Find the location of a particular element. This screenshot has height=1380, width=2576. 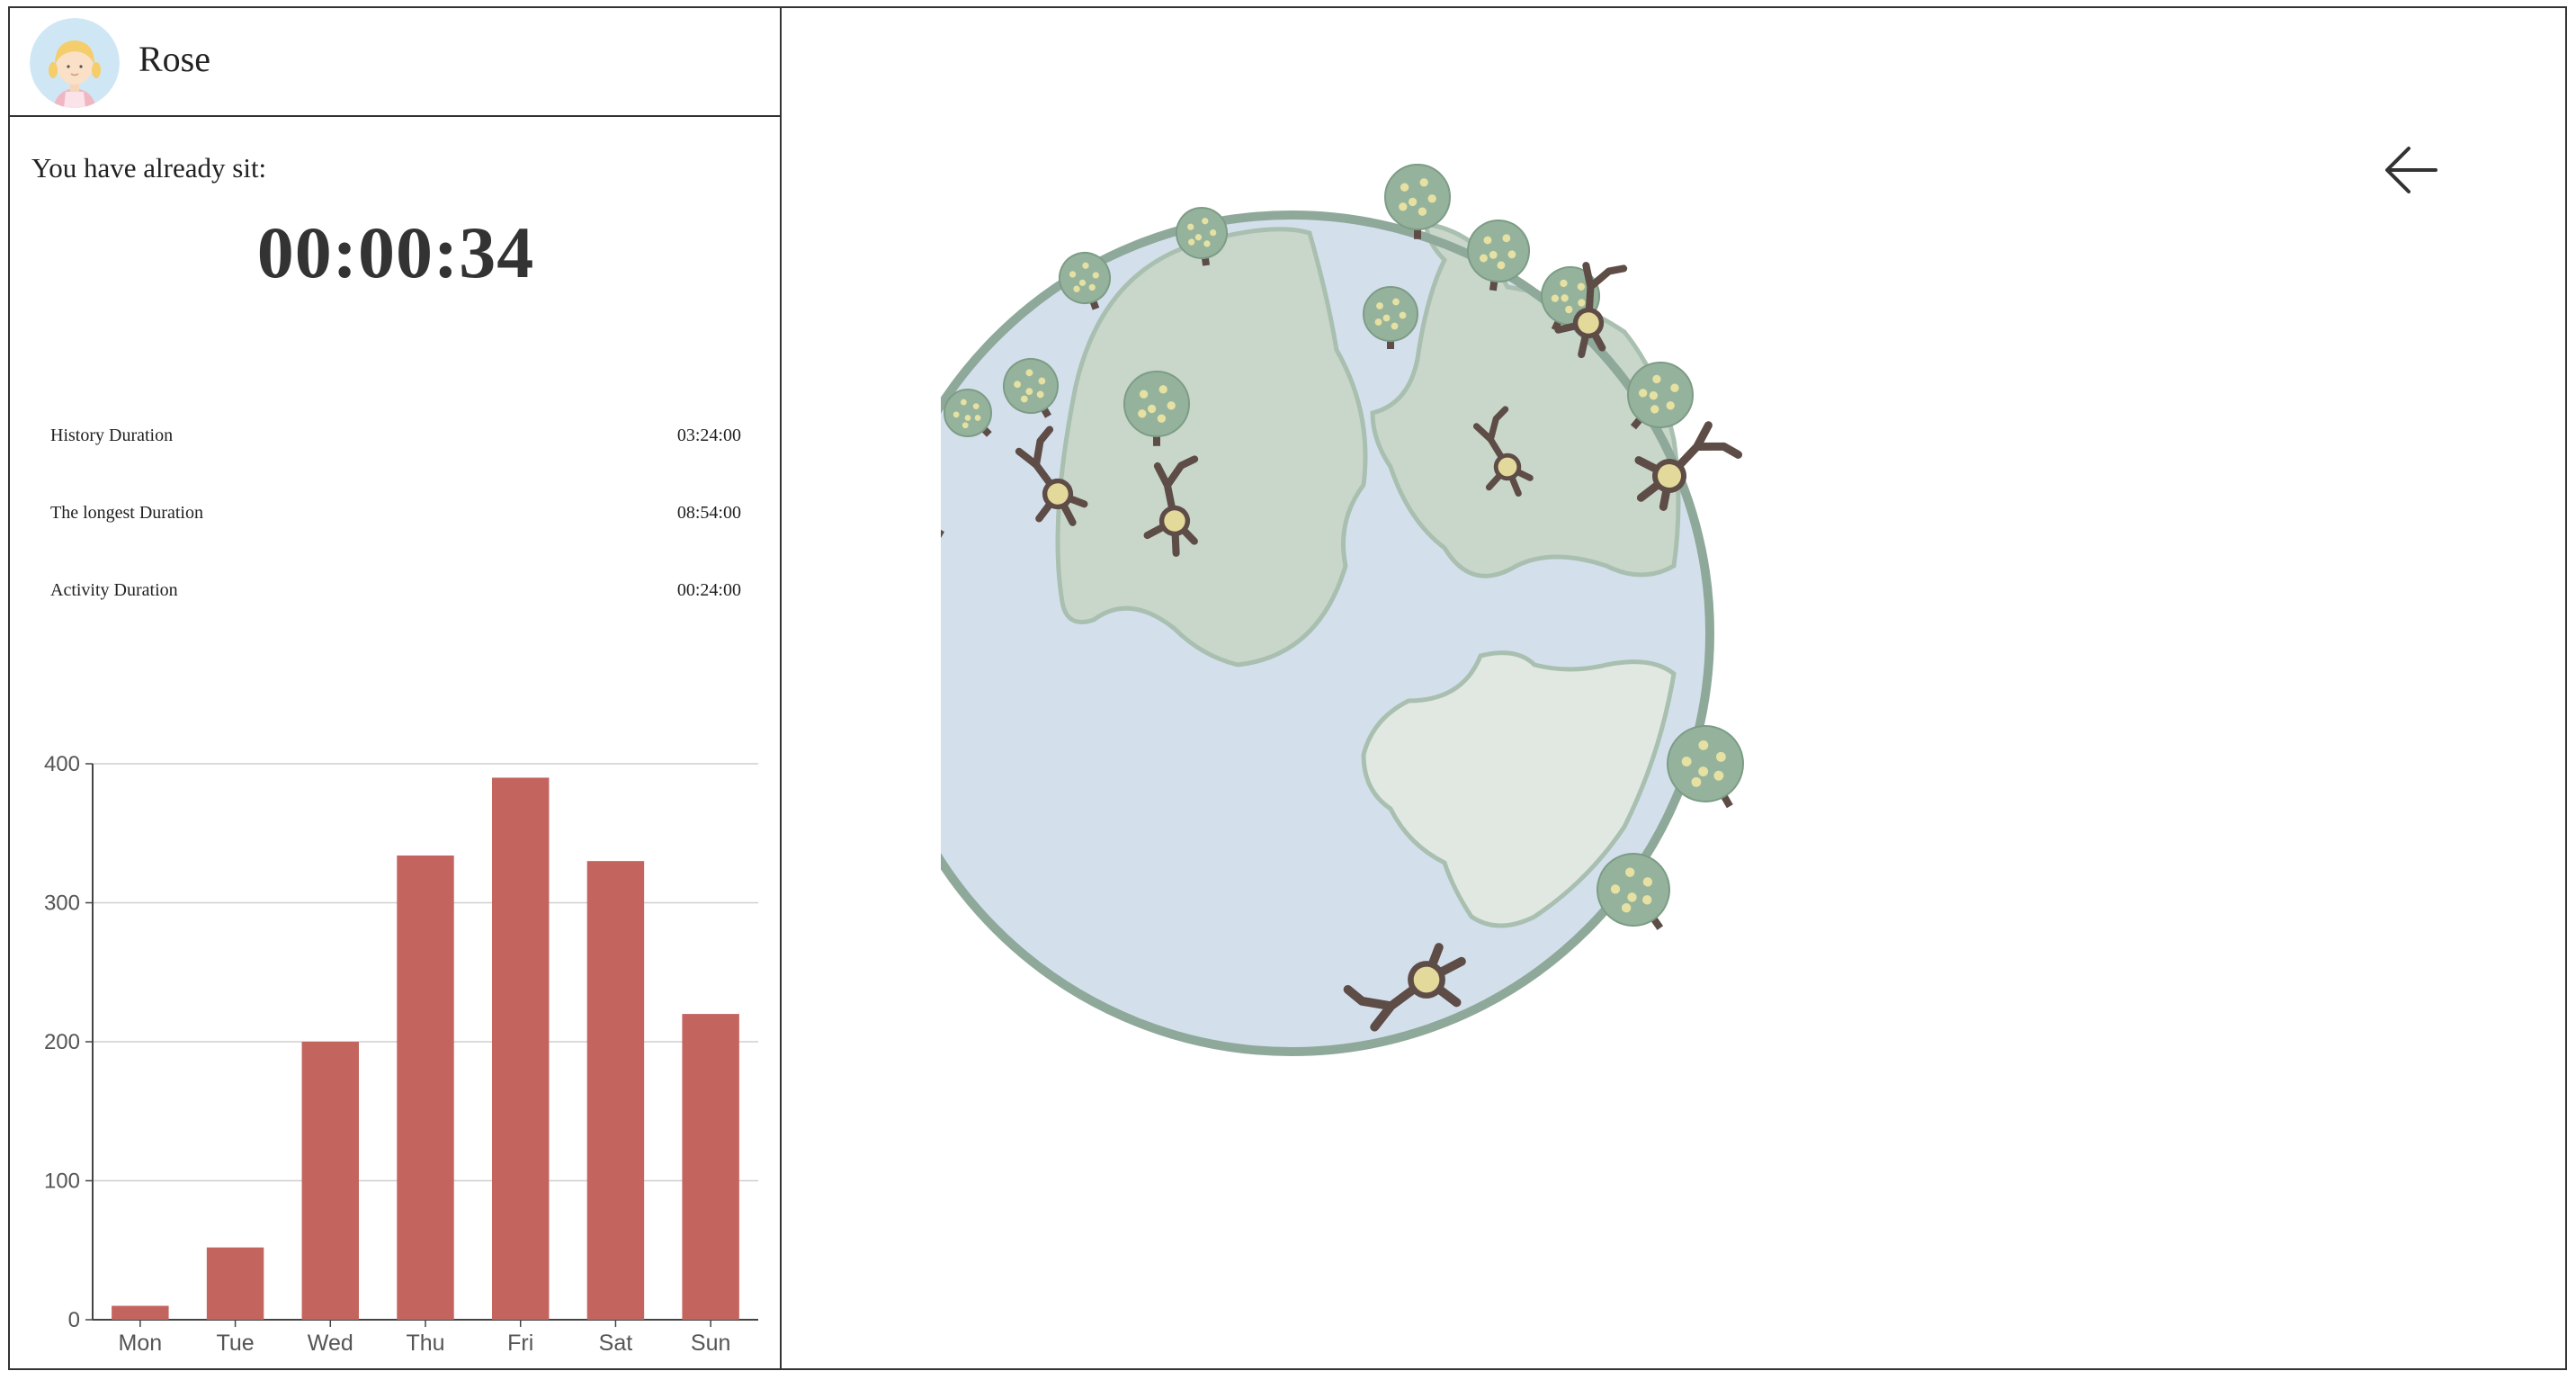

weekly-duration-chart: 0 100 200 300 400 Mon Tue Wed Thu Fri Sat Sun is located at coordinates (401, 1054).